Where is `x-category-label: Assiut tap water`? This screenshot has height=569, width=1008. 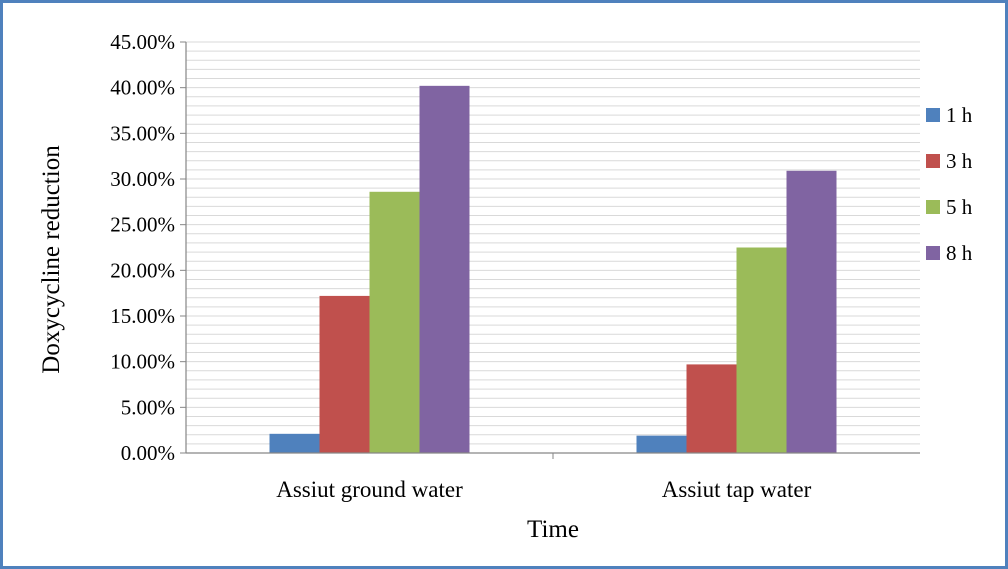 x-category-label: Assiut tap water is located at coordinates (737, 489).